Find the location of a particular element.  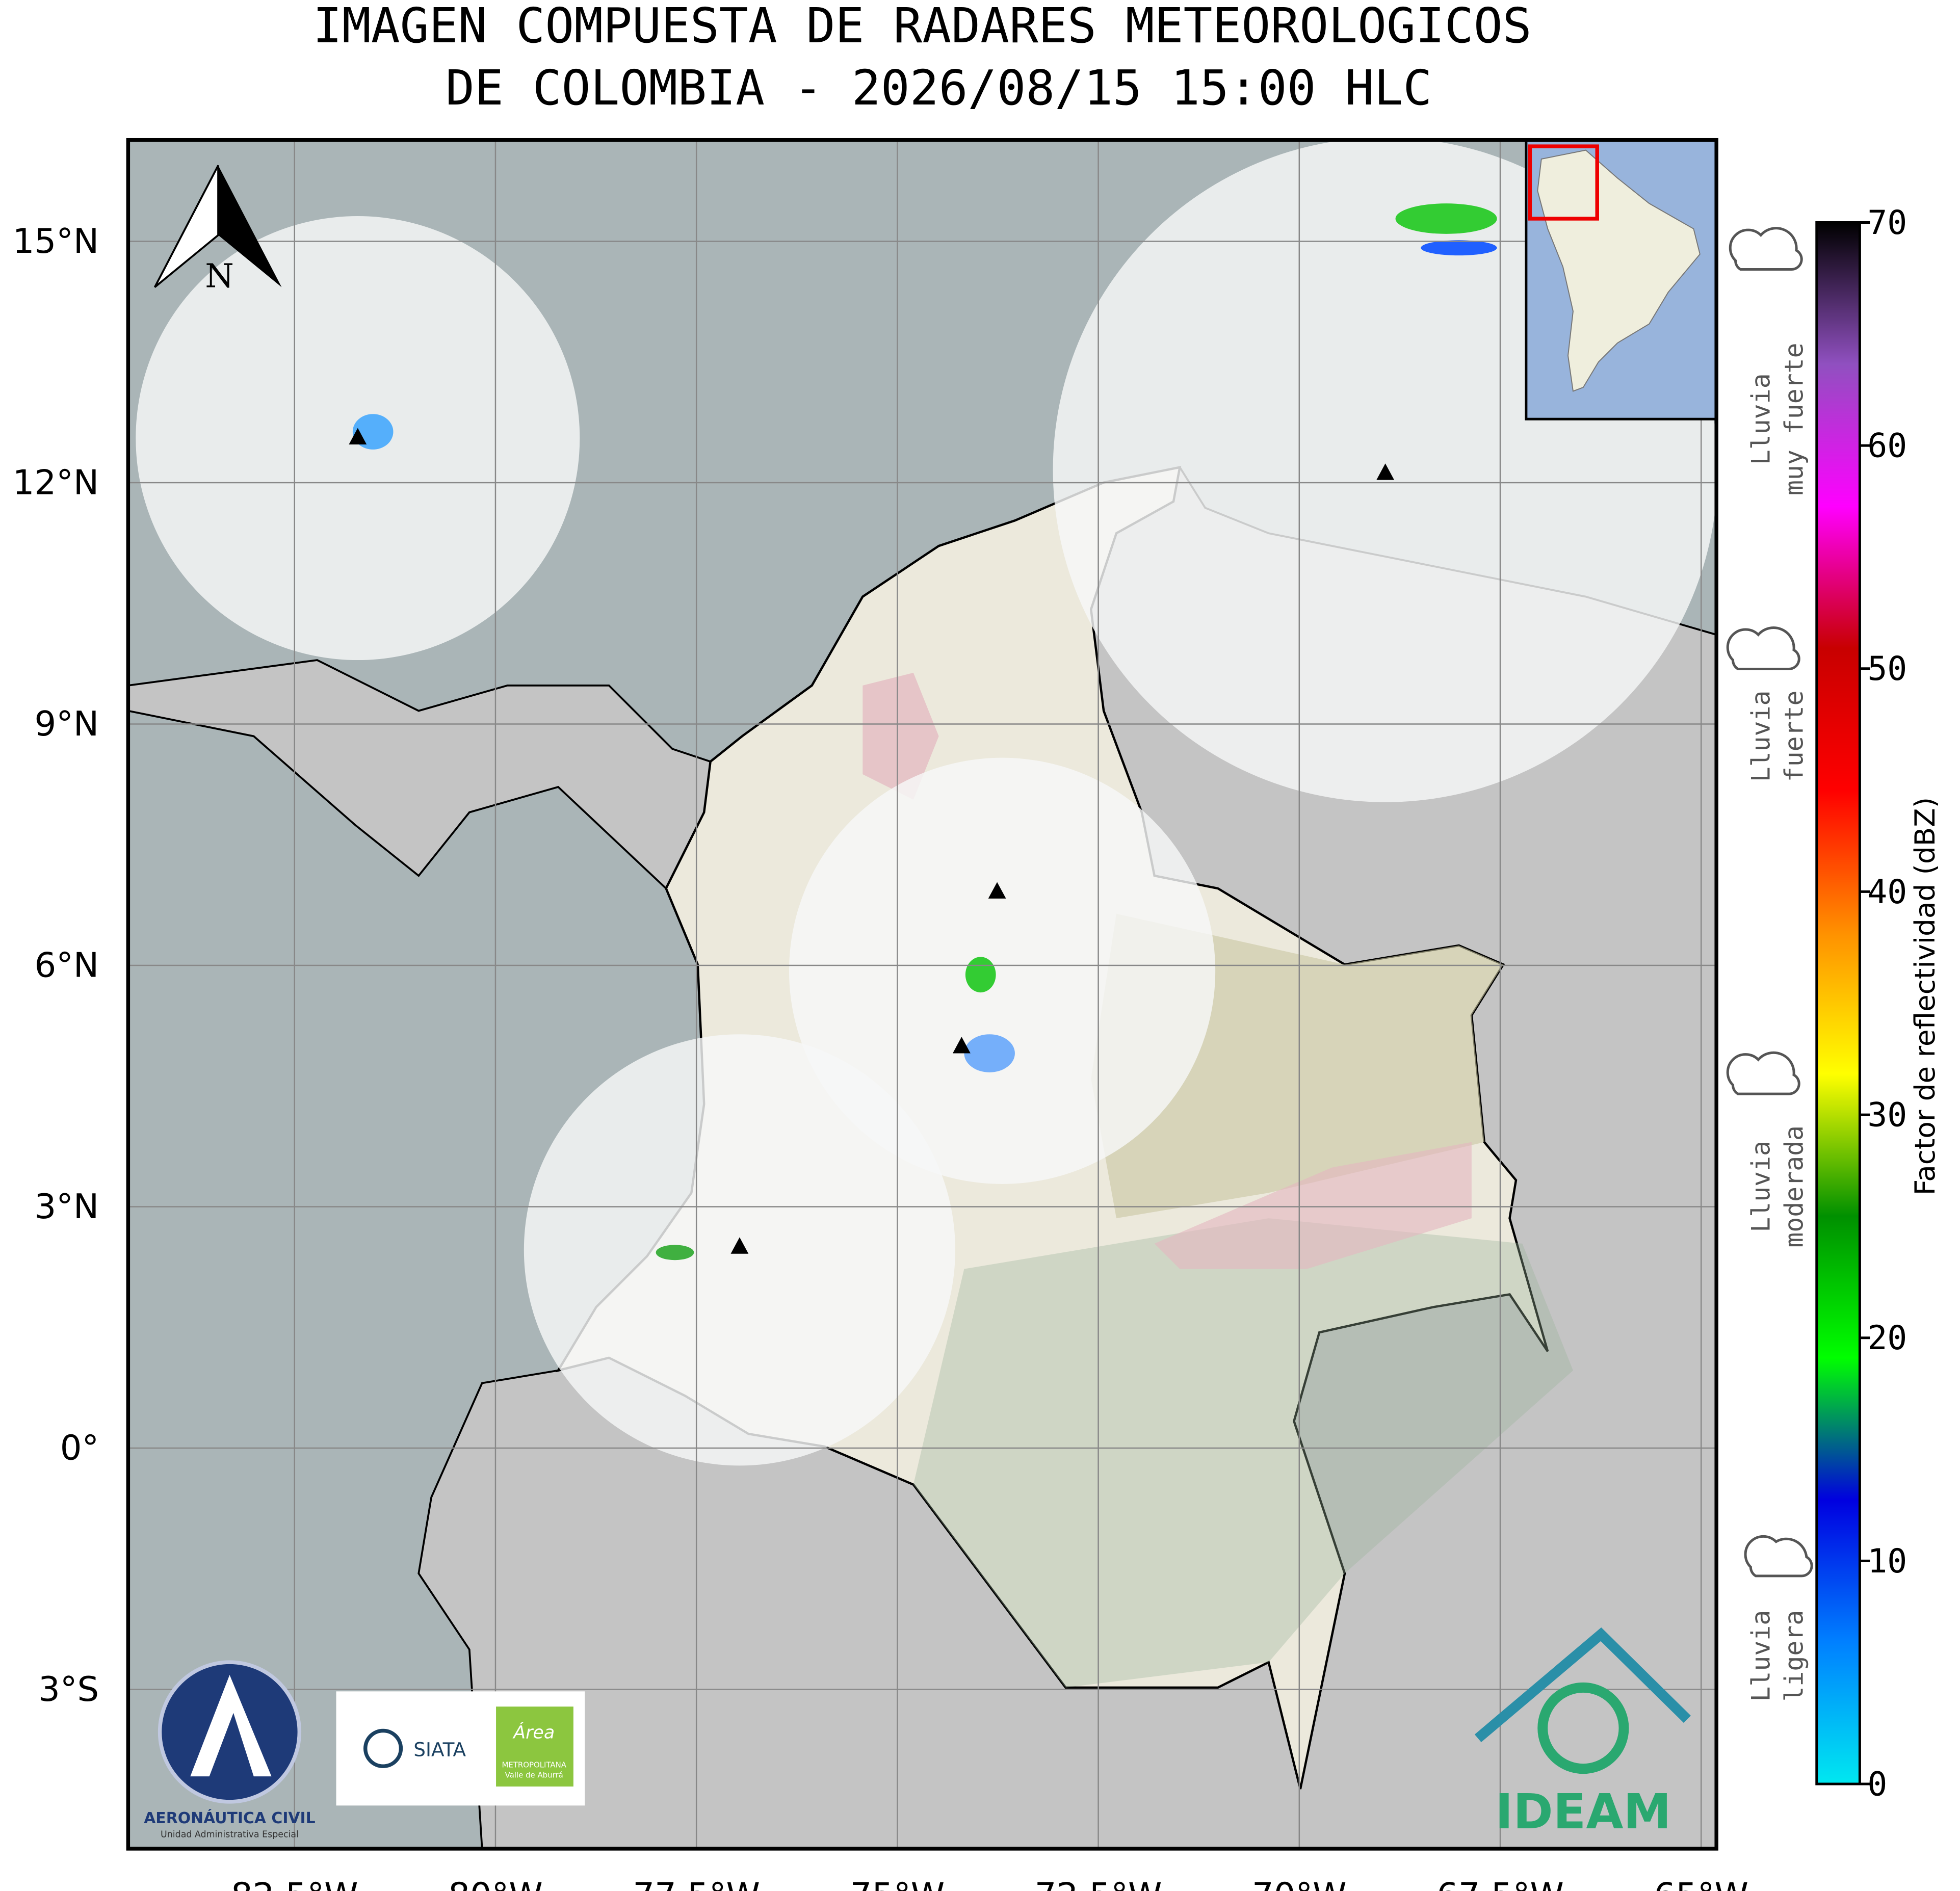

ideam-swirl is located at coordinates (1583, 1728).